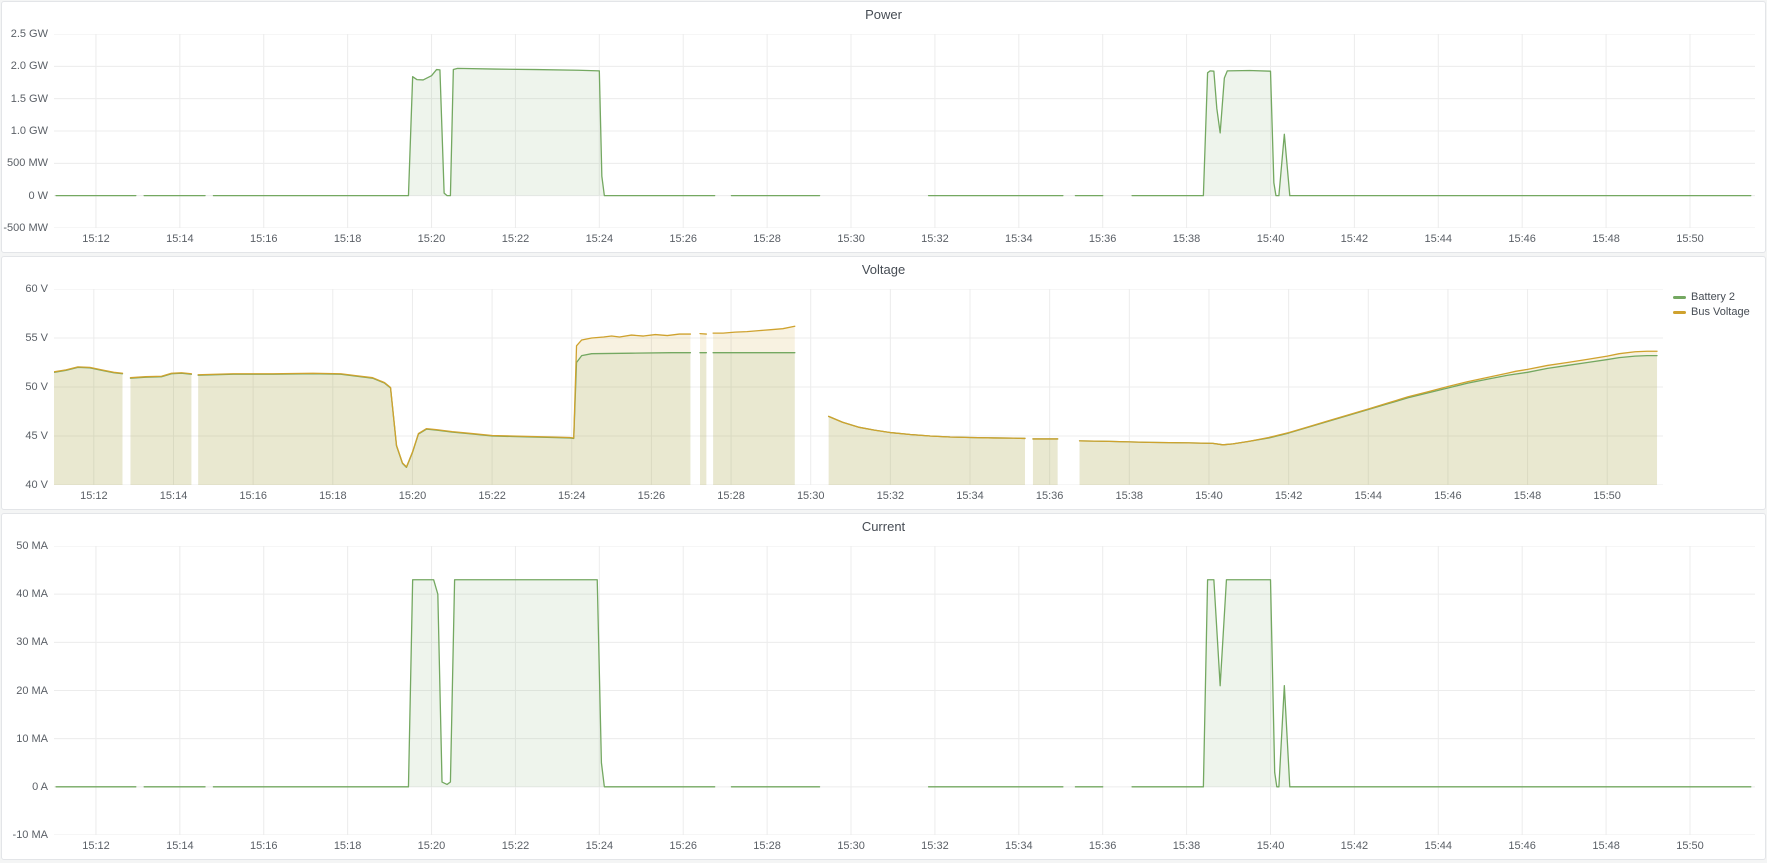 Image resolution: width=1767 pixels, height=863 pixels. I want to click on legend-item: Battery 2, so click(1714, 297).